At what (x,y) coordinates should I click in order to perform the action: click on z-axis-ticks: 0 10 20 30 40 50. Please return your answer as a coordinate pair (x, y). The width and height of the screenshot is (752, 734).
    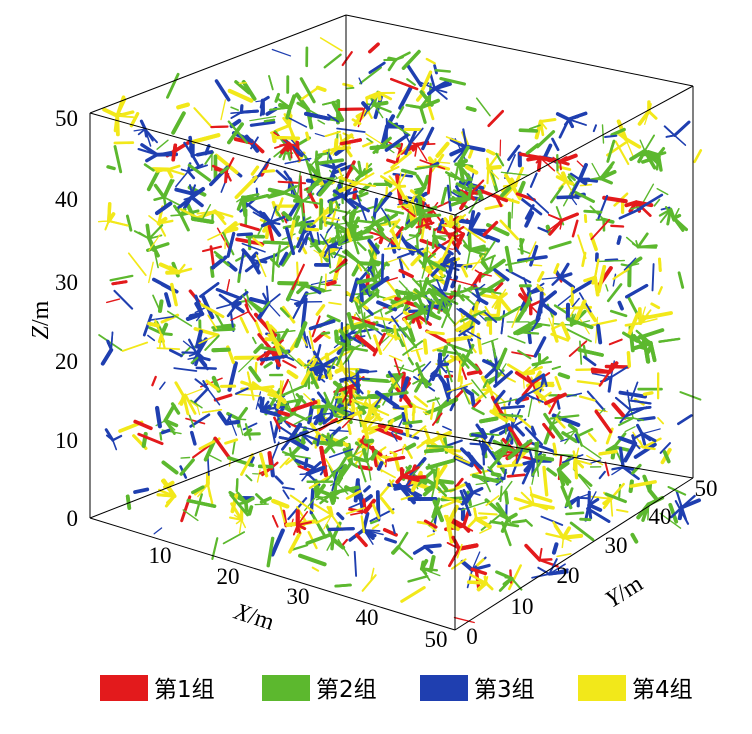
    Looking at the image, I should click on (66, 318).